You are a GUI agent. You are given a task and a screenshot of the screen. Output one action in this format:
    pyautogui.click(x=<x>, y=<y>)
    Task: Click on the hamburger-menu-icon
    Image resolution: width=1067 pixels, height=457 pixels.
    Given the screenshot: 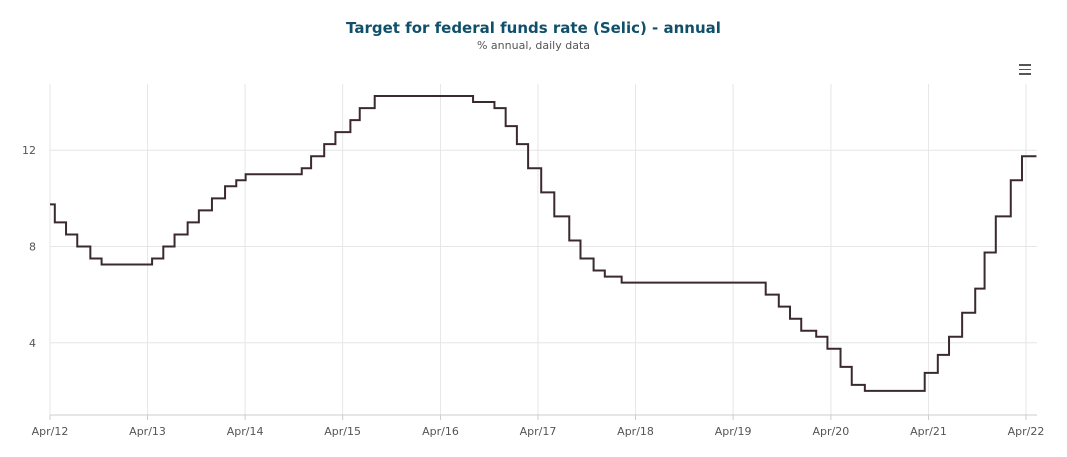 What is the action you would take?
    pyautogui.click(x=1025, y=69)
    